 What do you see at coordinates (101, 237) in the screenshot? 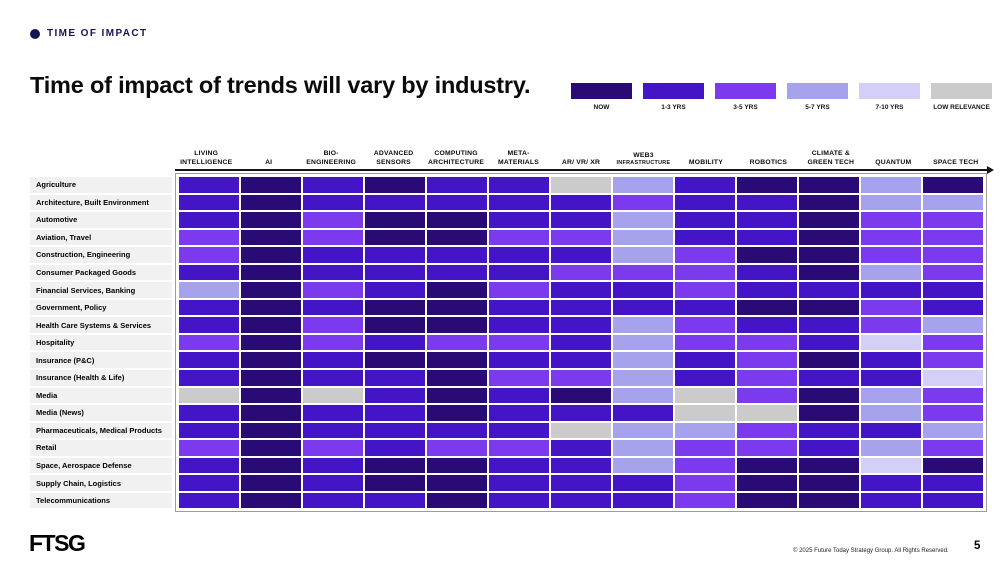
I see `row-label: Aviation, Travel` at bounding box center [101, 237].